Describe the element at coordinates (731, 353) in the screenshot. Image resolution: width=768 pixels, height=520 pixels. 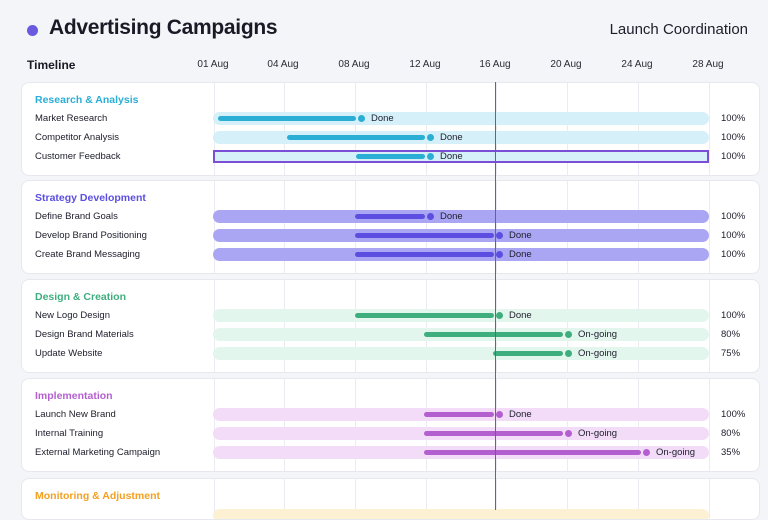
I see `task-percent: 75%` at that location.